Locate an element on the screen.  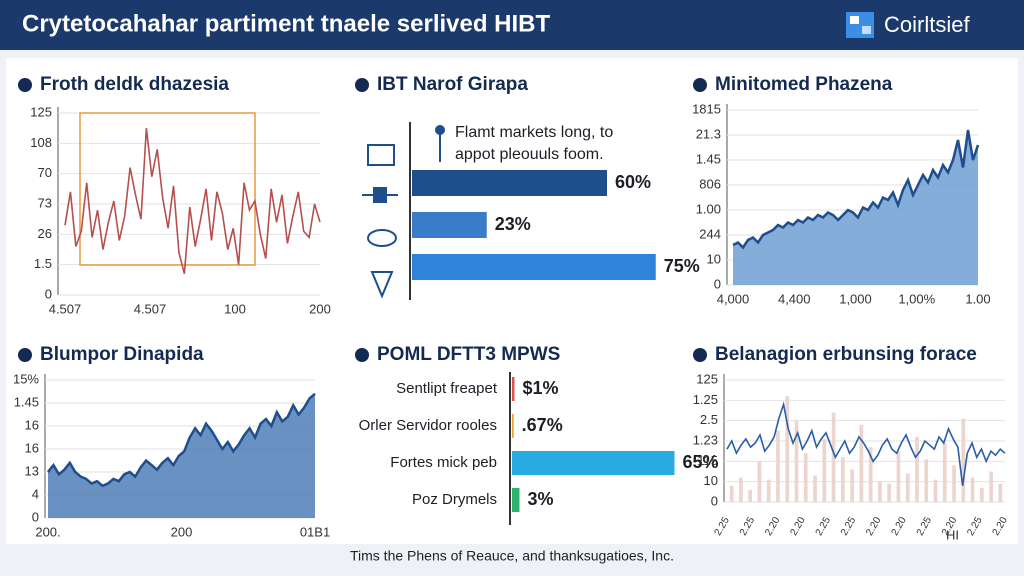
value-label: 75% is located at coordinates (682, 266).